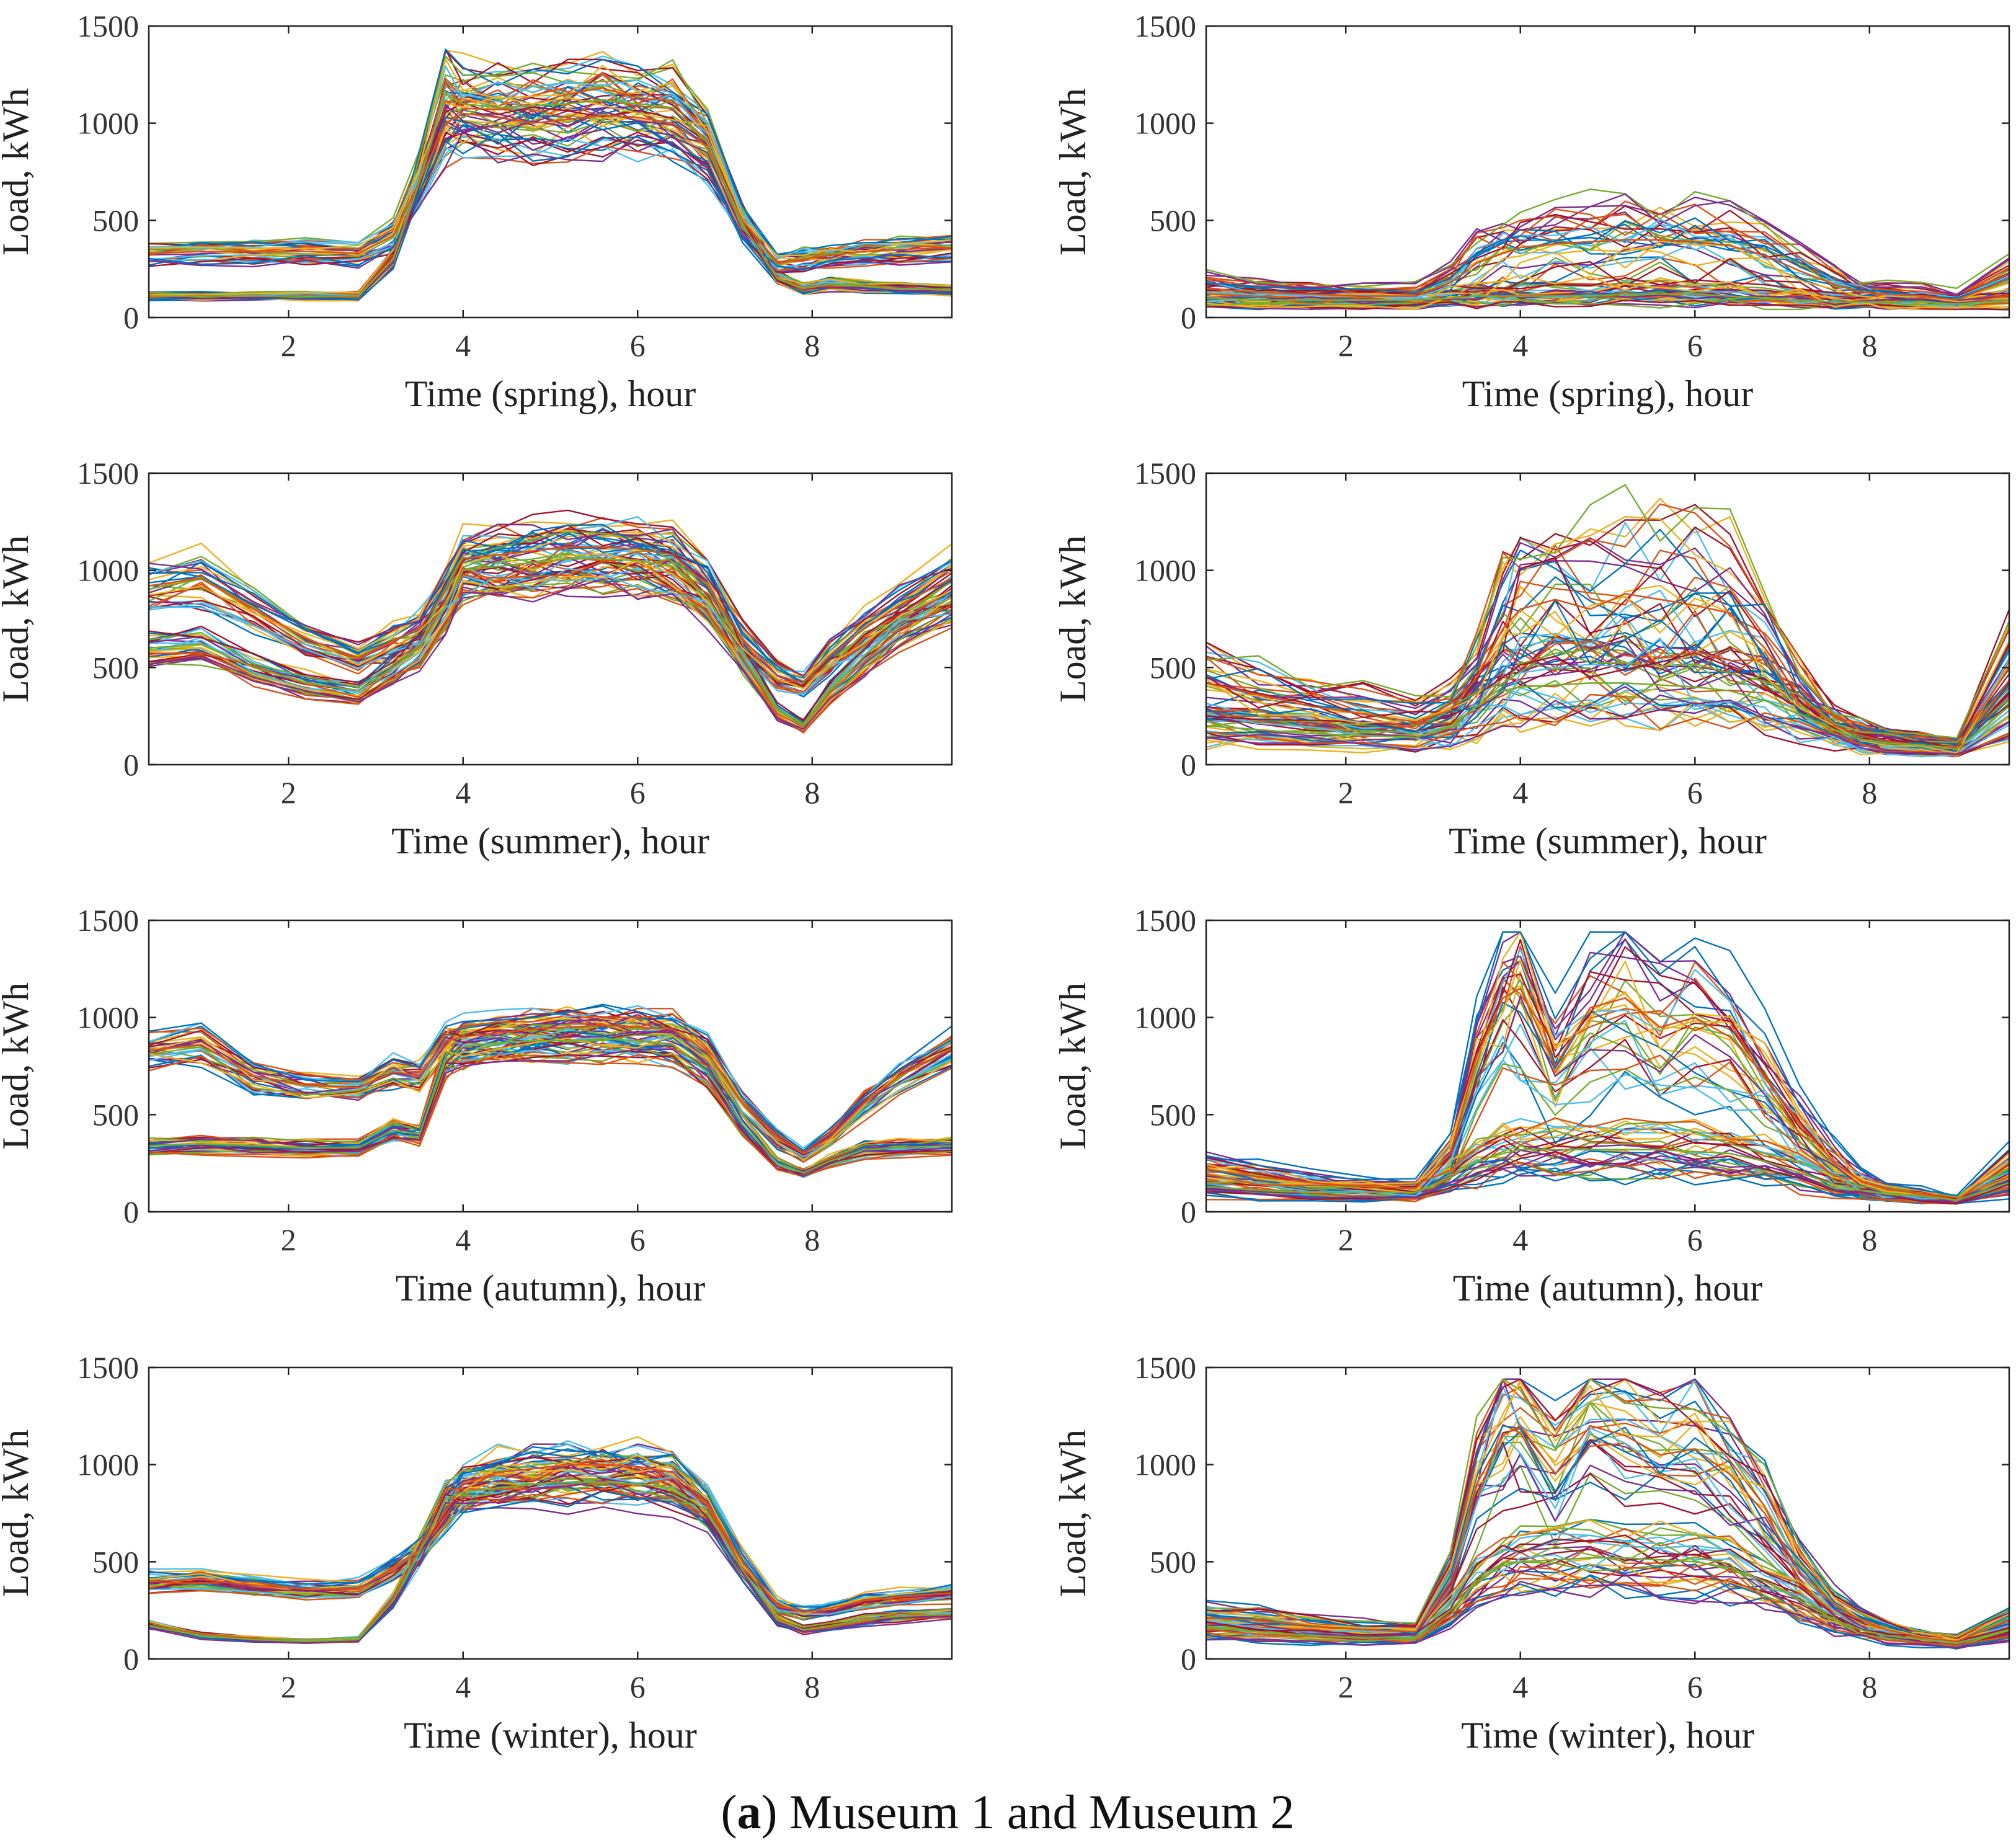 The width and height of the screenshot is (2016, 1845). Describe the element at coordinates (1035, 1812) in the screenshot. I see `caption-text: Museum 1 and Museum 2` at that location.